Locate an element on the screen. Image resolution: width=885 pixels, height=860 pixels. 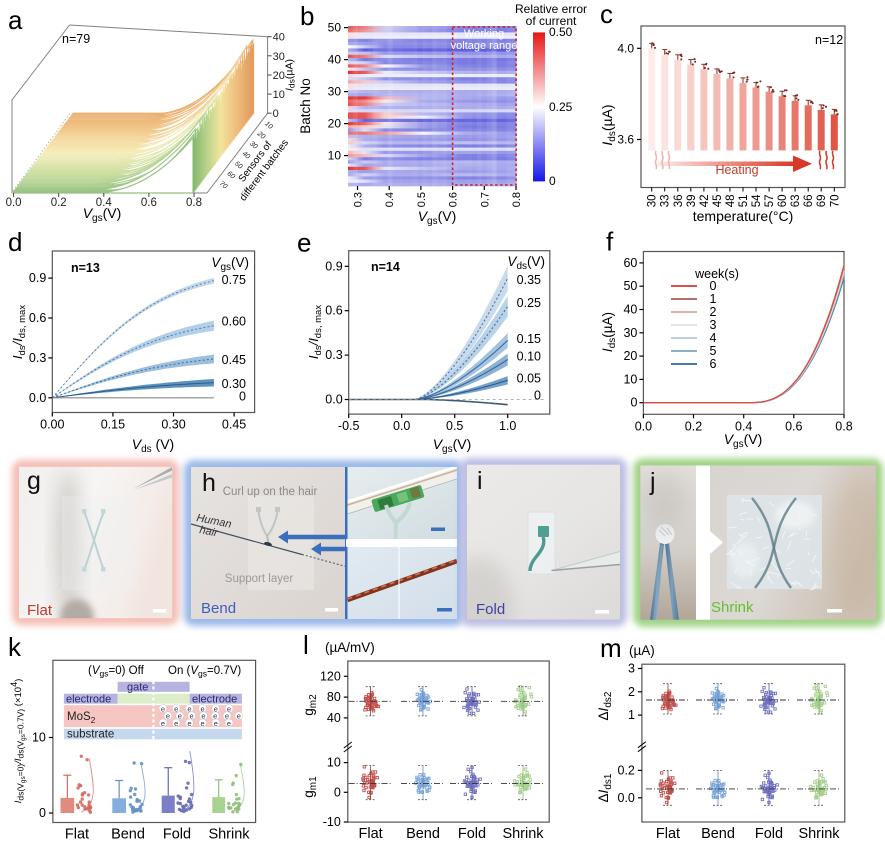
svg-text: n=13 is located at coordinates (85, 268).